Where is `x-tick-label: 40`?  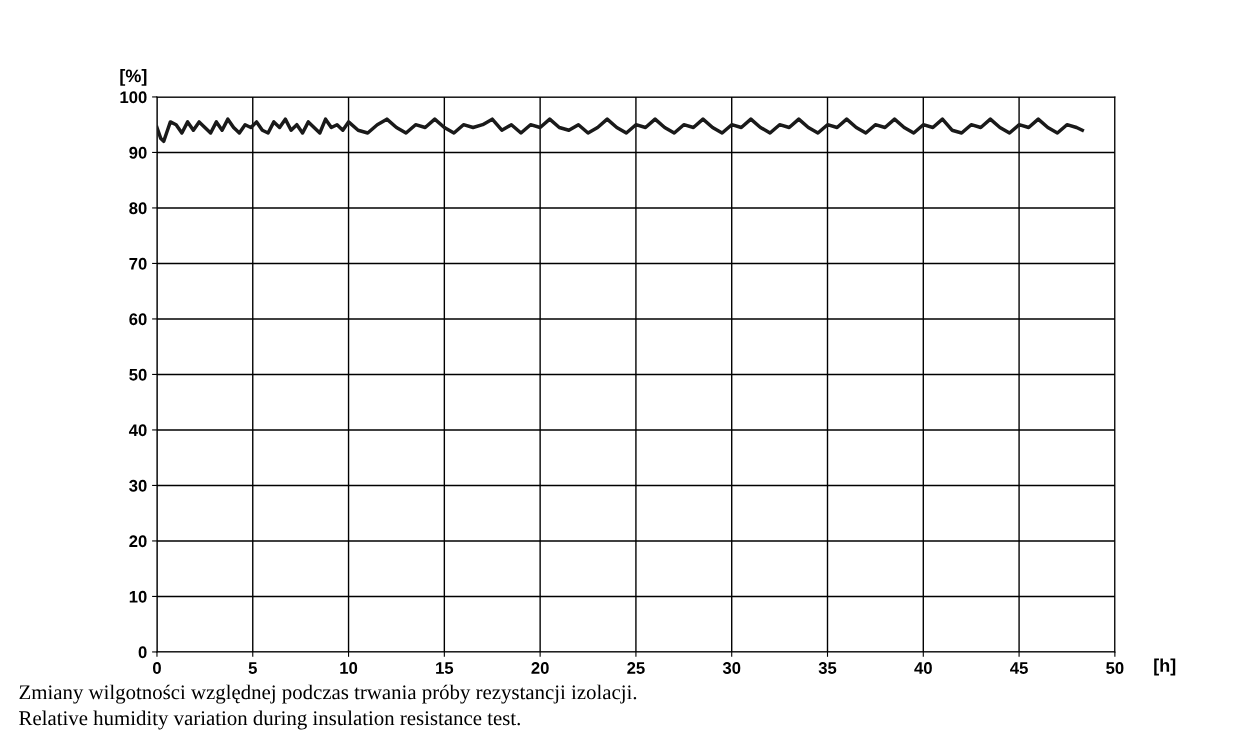 x-tick-label: 40 is located at coordinates (923, 668).